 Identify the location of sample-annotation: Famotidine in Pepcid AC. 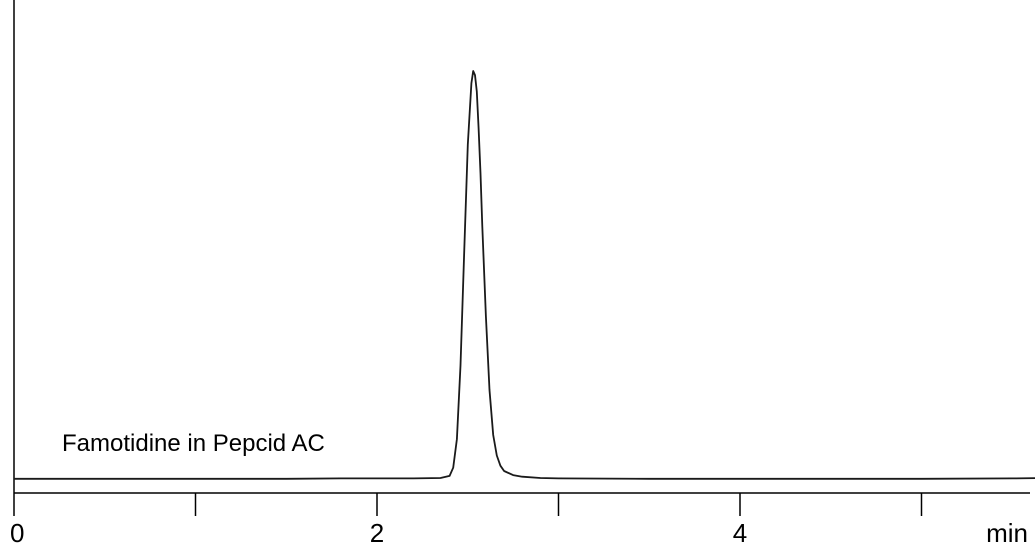
(193, 443).